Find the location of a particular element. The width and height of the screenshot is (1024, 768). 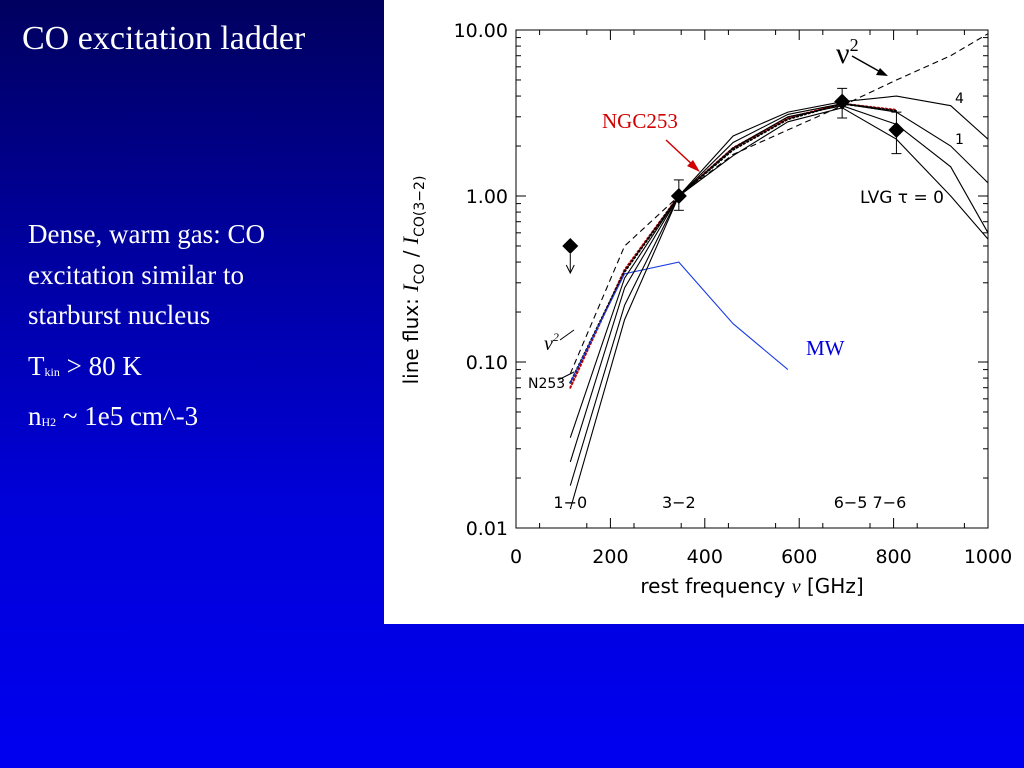

y-tick-label: 0.01 is located at coordinates (487, 529).